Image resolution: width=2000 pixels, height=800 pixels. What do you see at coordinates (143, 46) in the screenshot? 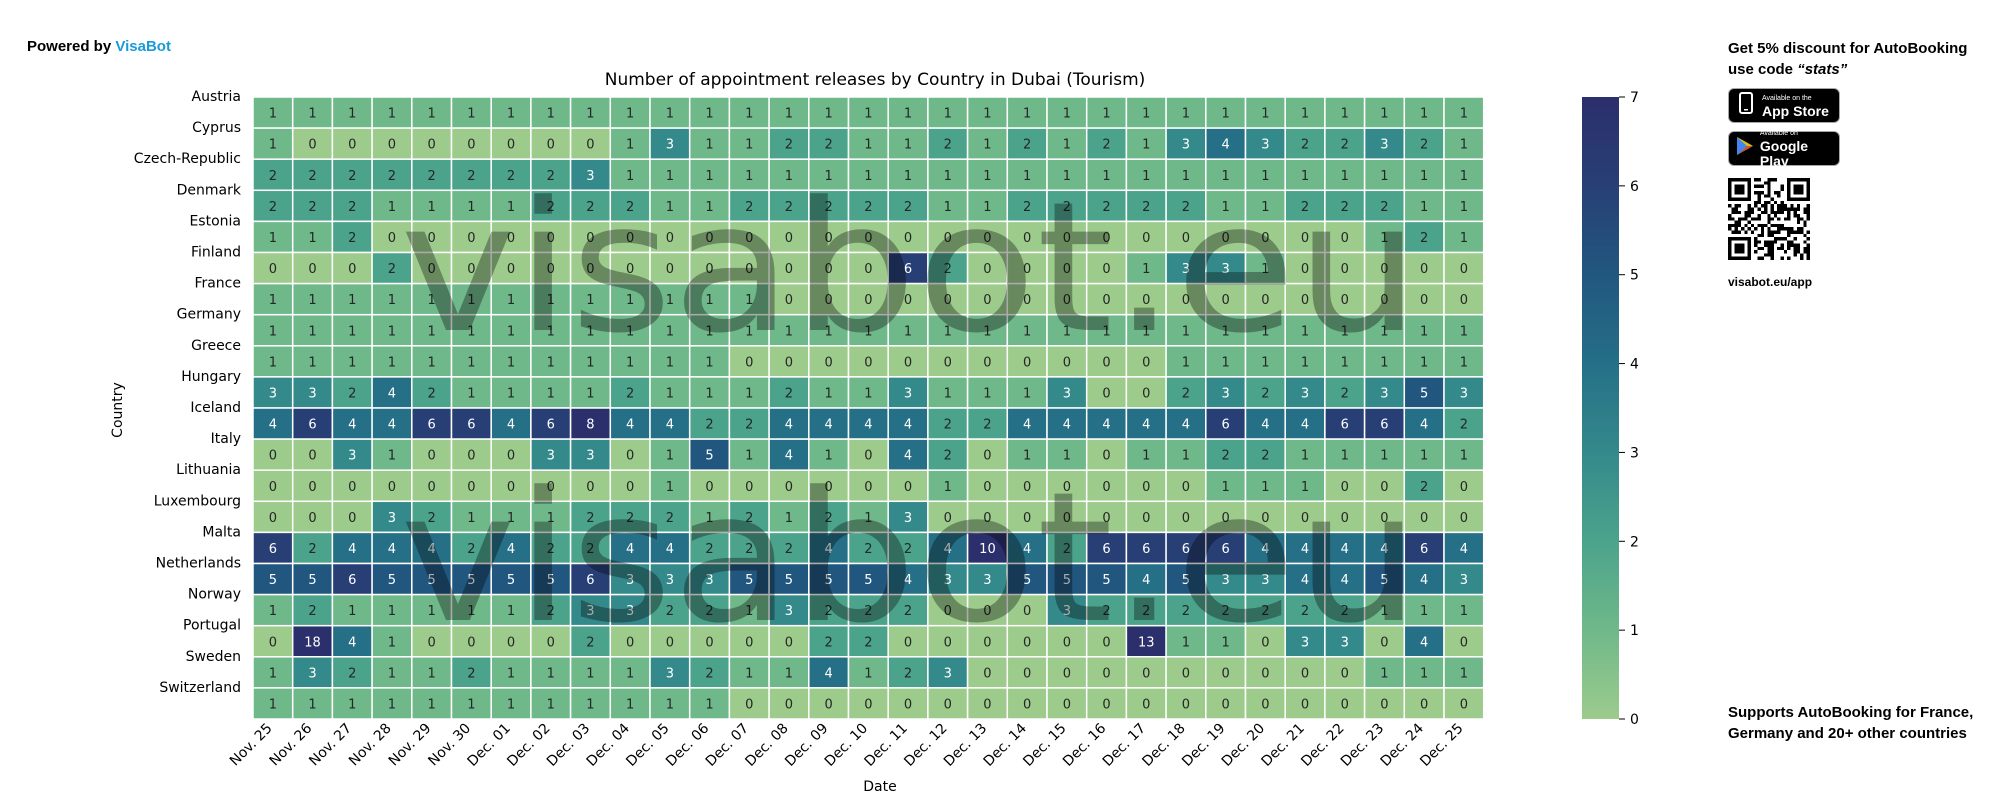
I see `brand-link: VisaBot` at bounding box center [143, 46].